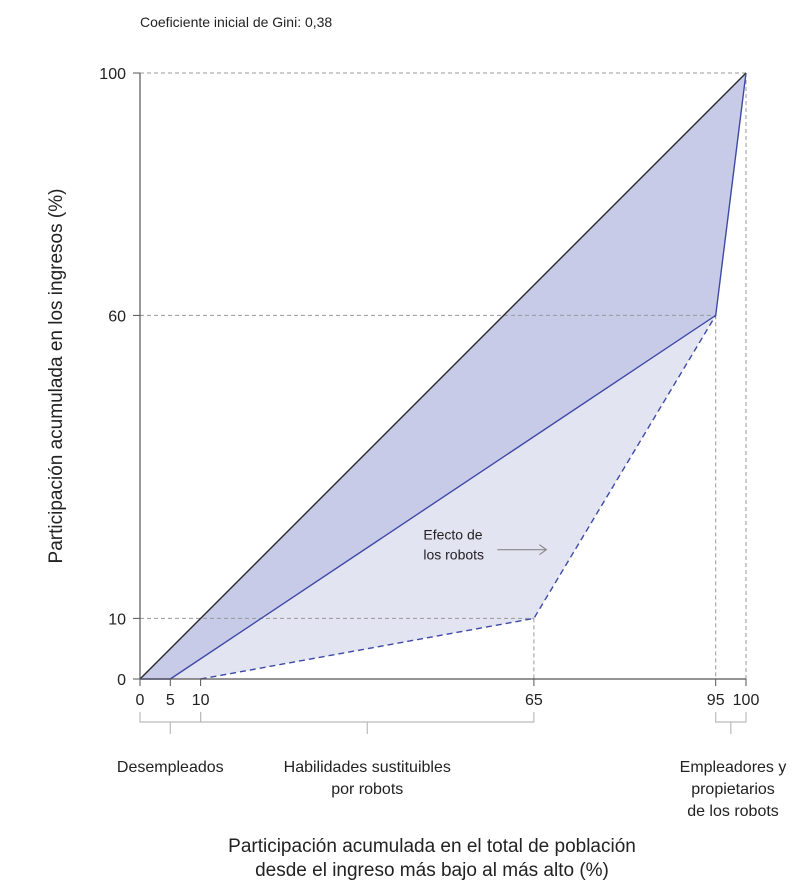 The height and width of the screenshot is (889, 810). Describe the element at coordinates (117, 619) in the screenshot. I see `y-tick-label: 10` at that location.